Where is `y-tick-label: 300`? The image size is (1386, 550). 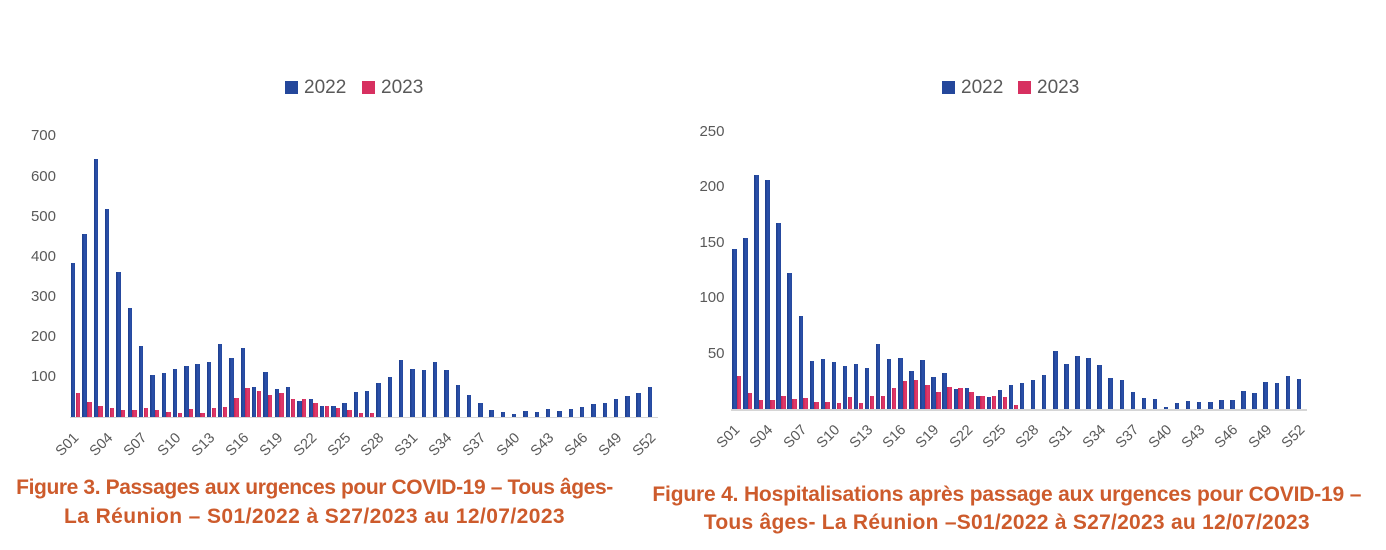
y-tick-label: 300 is located at coordinates (43, 296).